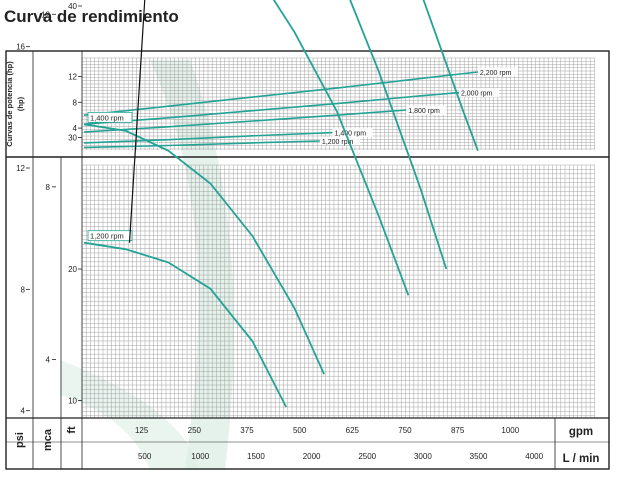 This screenshot has height=492, width=620. I want to click on gpm-tick-label: 750, so click(405, 430).